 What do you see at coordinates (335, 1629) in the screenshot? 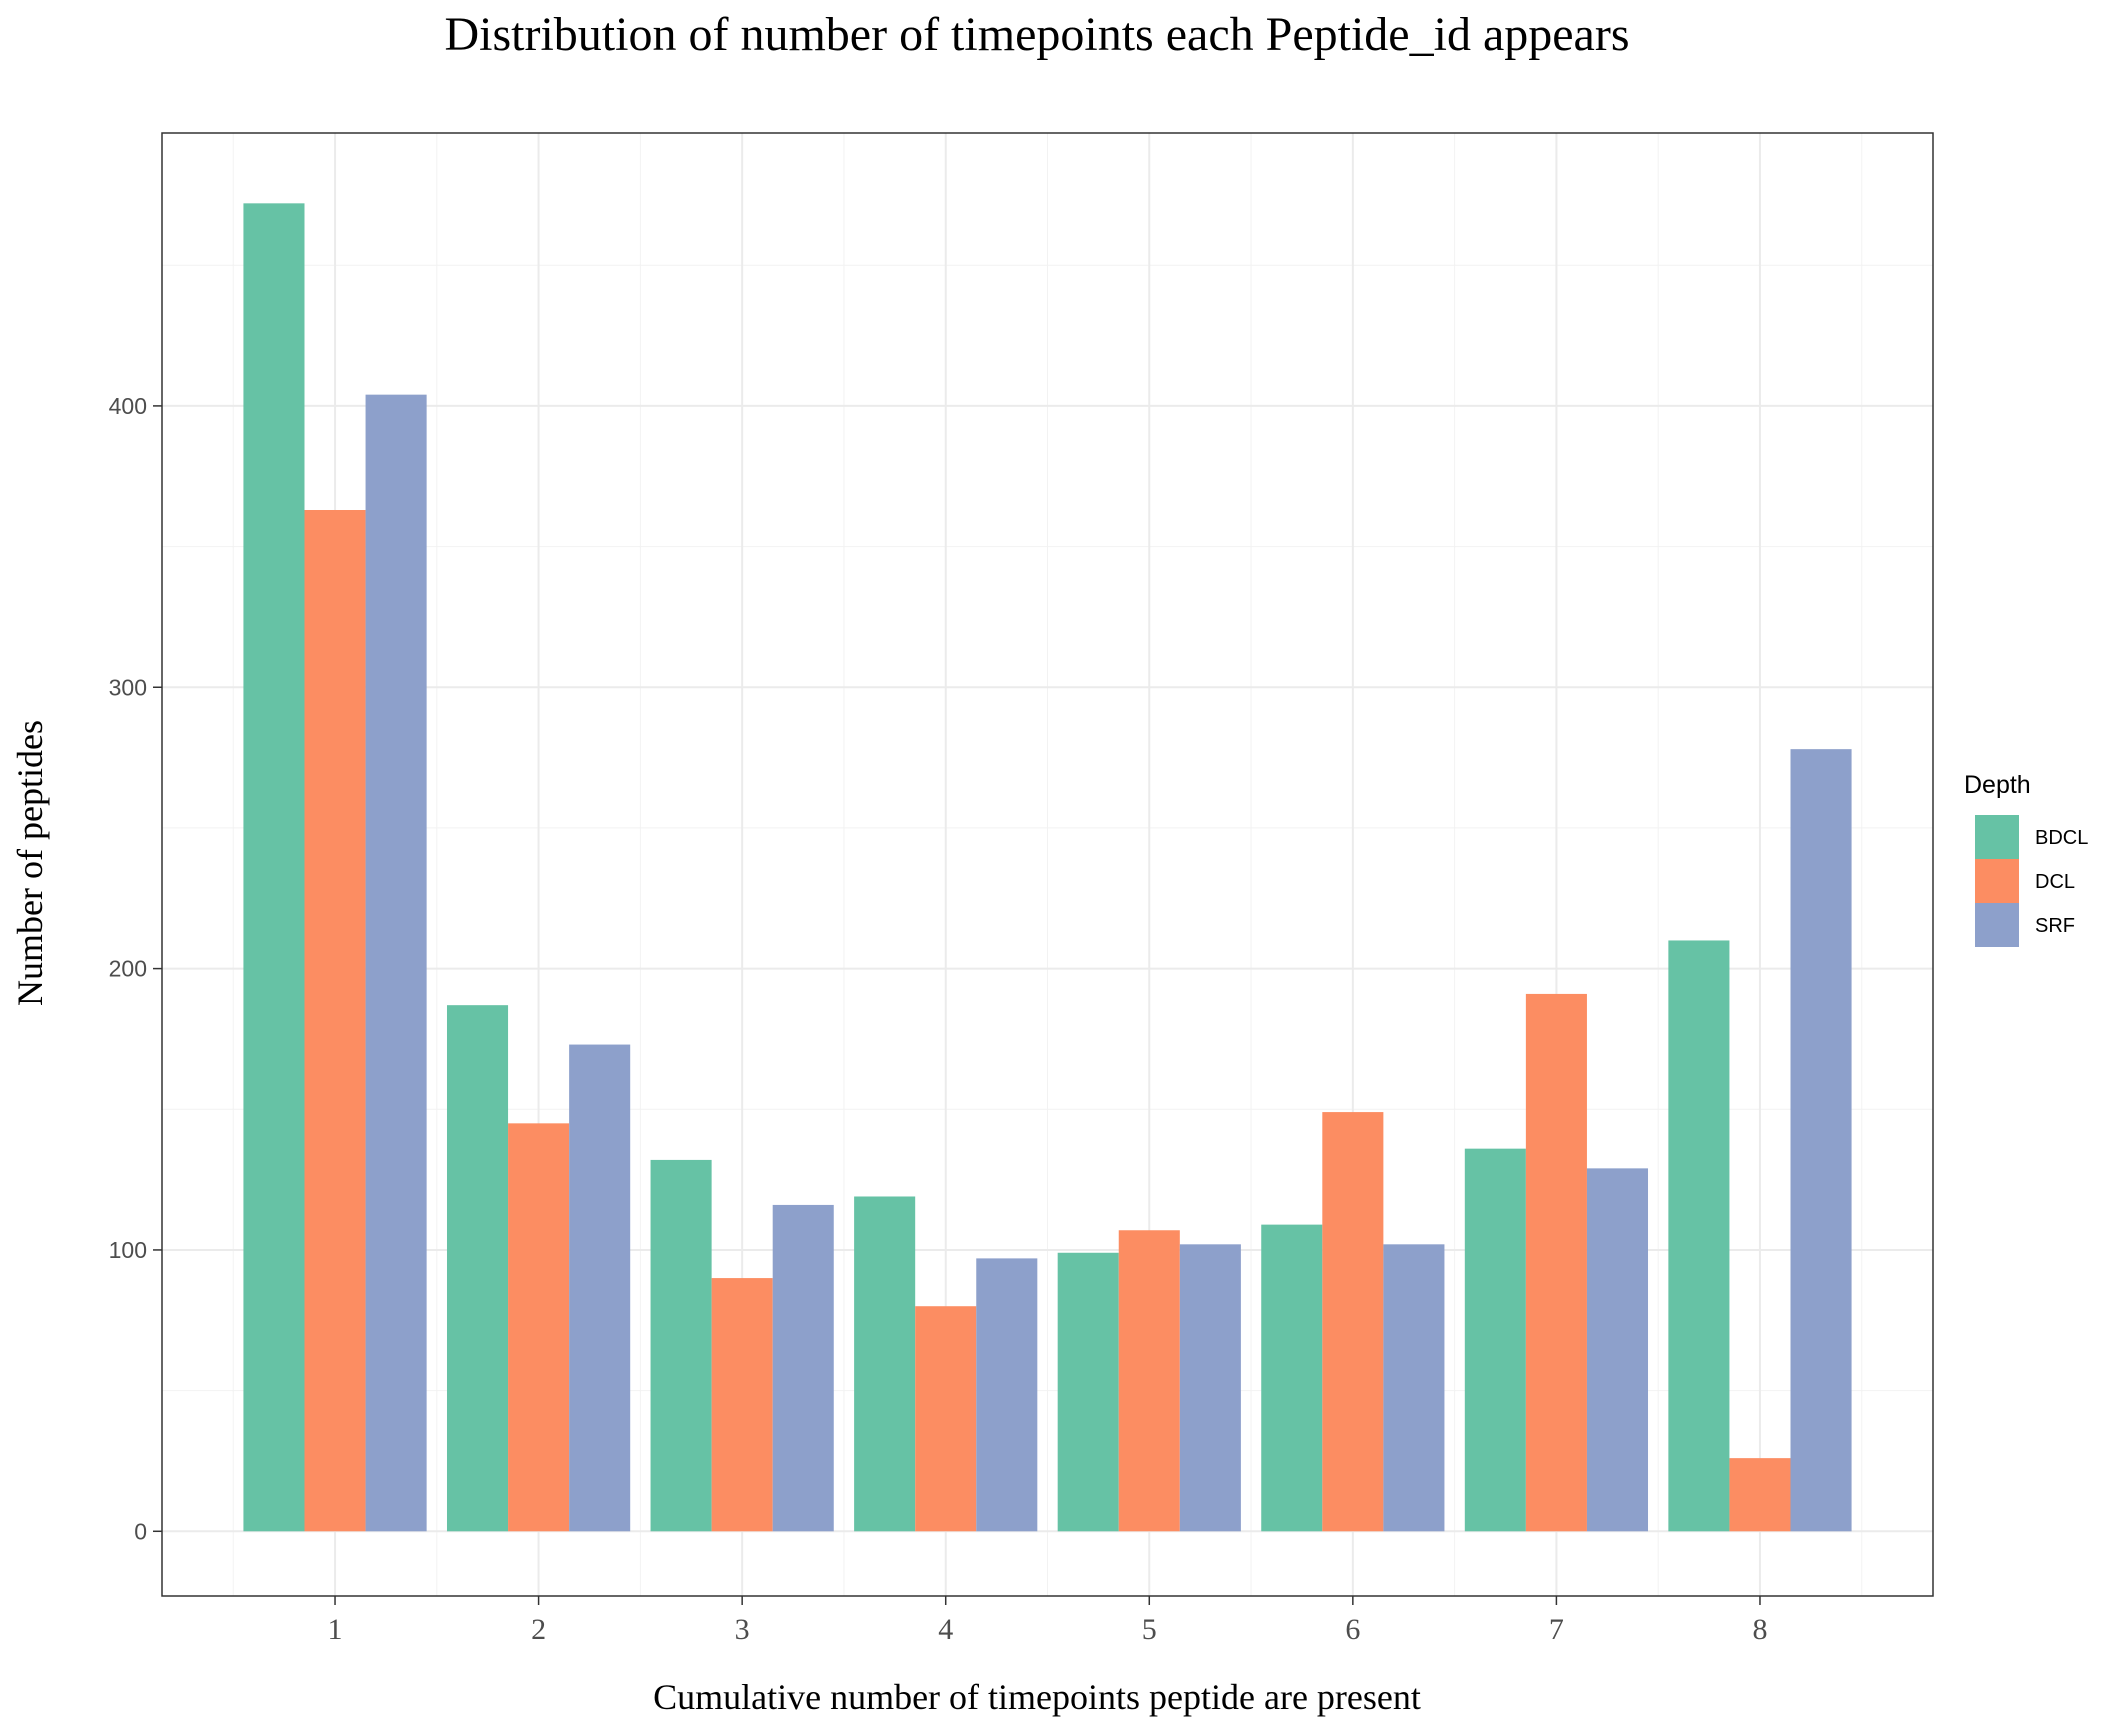
I see `x-tick-label: 1` at bounding box center [335, 1629].